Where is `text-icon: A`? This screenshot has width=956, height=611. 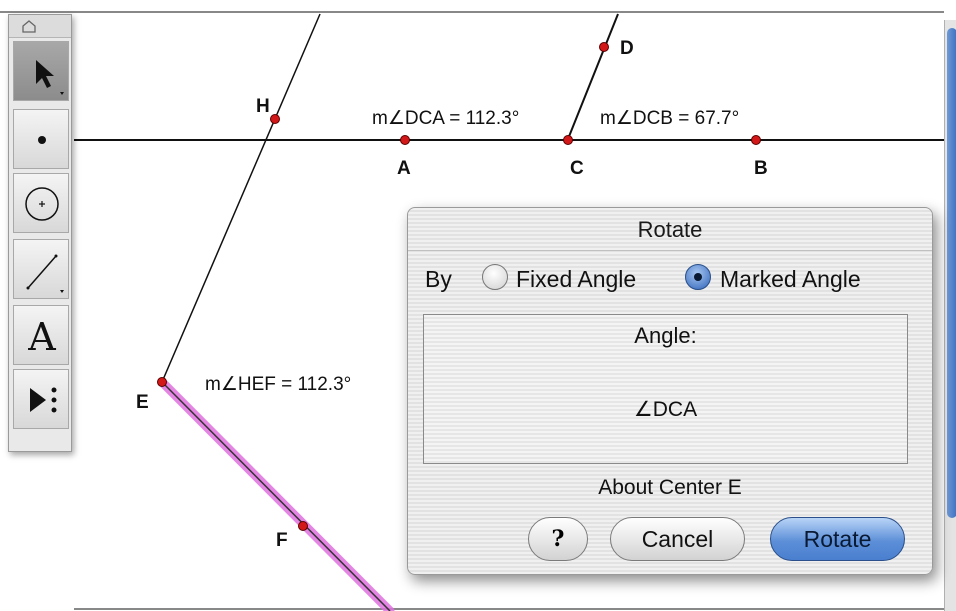 text-icon: A is located at coordinates (41, 337).